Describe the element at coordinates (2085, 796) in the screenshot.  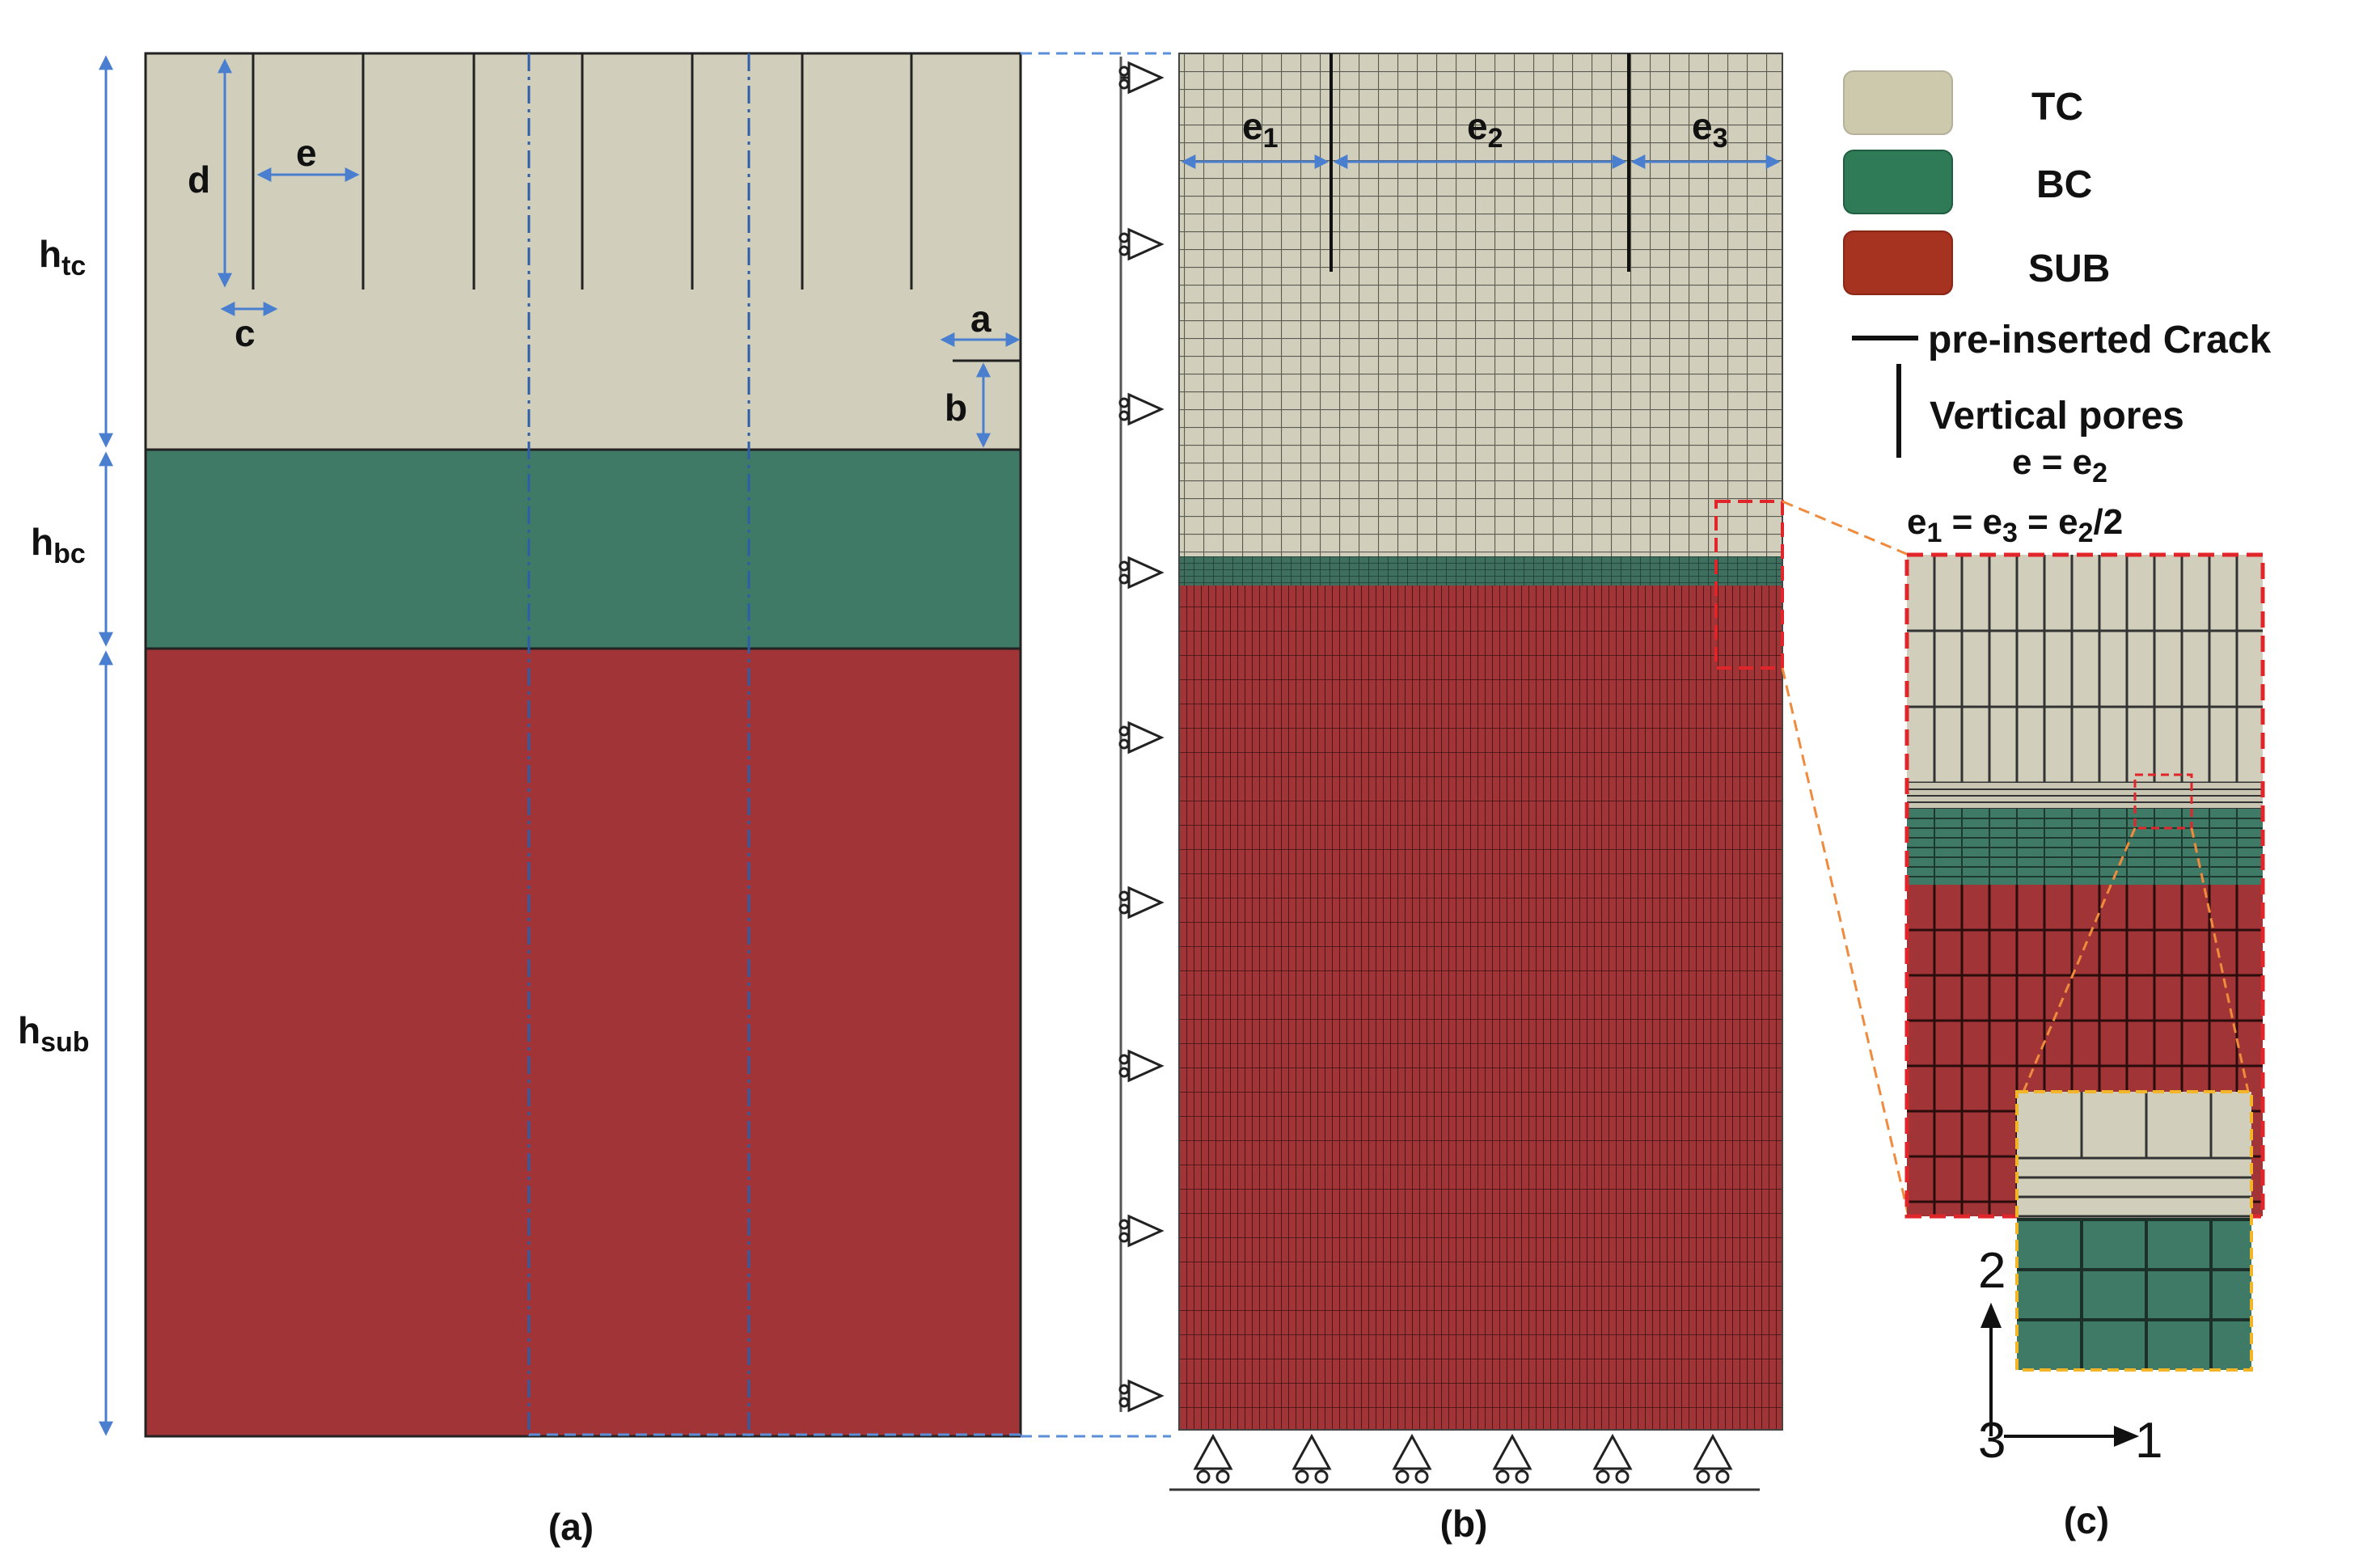
I see `zoom-tc-transition` at that location.